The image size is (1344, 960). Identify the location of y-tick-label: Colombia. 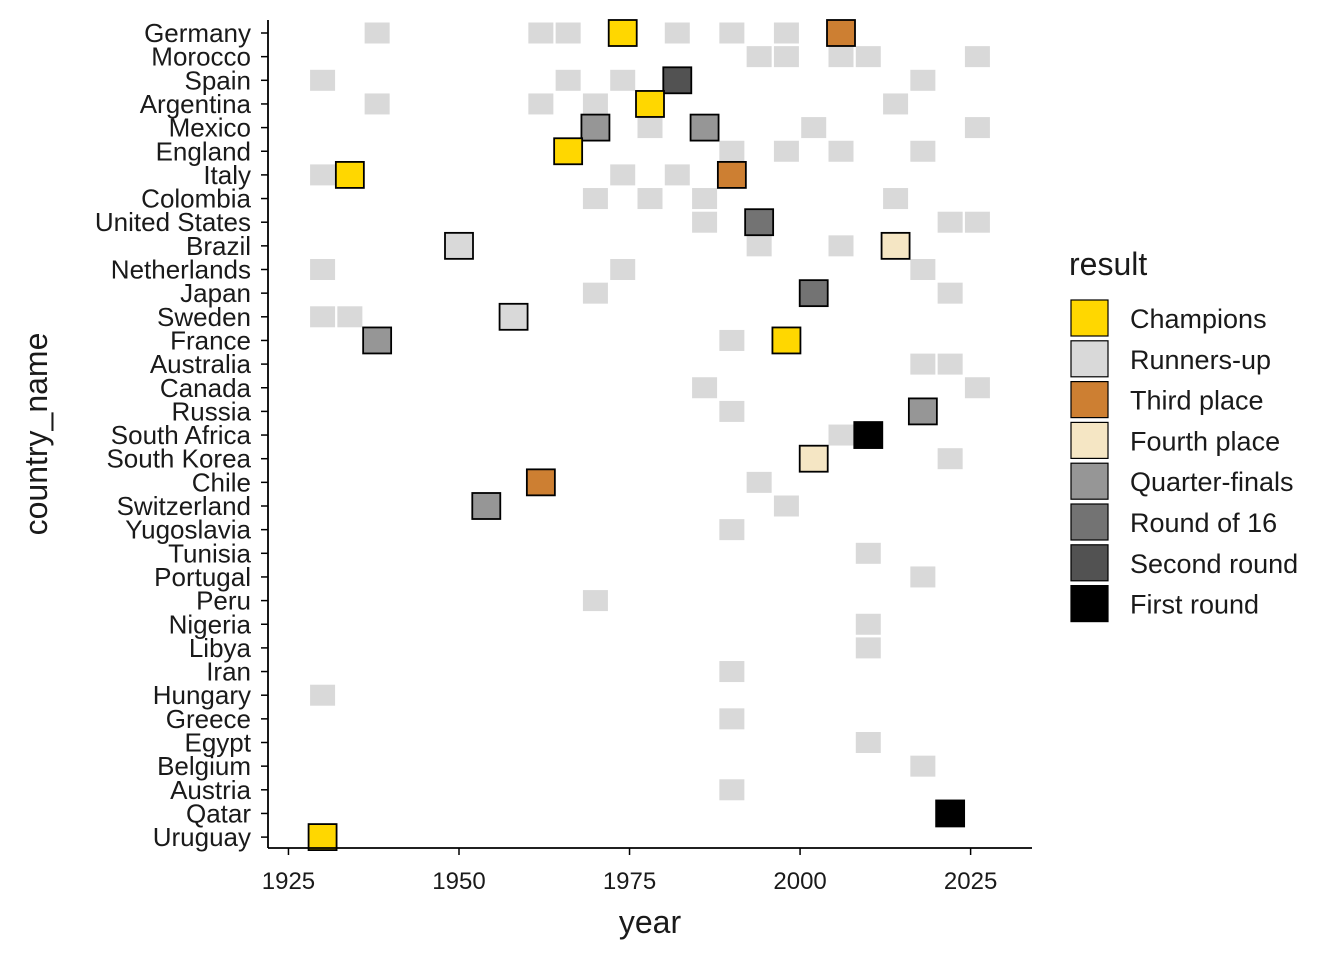
(196, 199).